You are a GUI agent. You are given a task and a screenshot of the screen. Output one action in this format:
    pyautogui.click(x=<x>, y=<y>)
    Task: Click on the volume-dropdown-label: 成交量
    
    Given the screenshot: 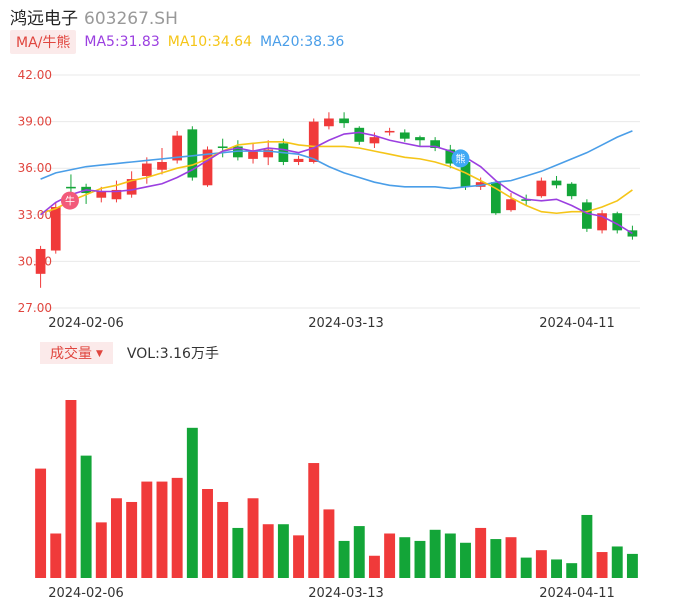 What is the action you would take?
    pyautogui.click(x=71, y=354)
    